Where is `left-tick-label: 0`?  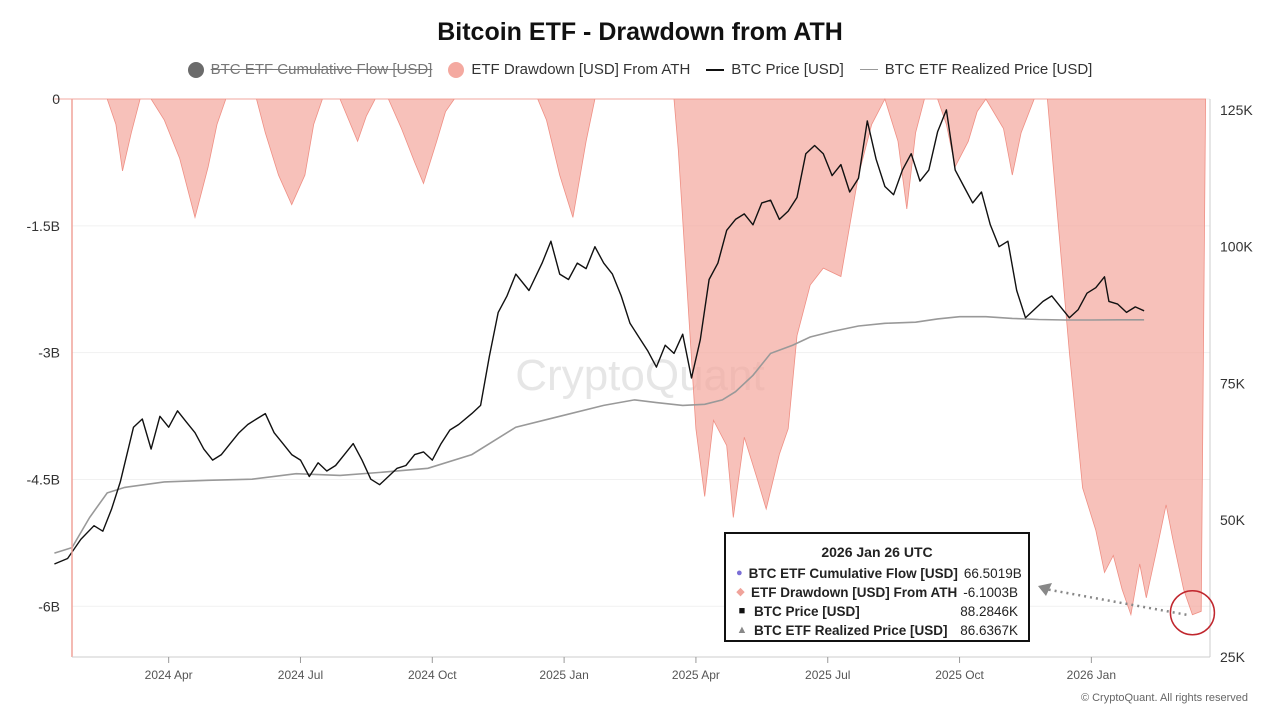
left-tick-label: 0 is located at coordinates (56, 99).